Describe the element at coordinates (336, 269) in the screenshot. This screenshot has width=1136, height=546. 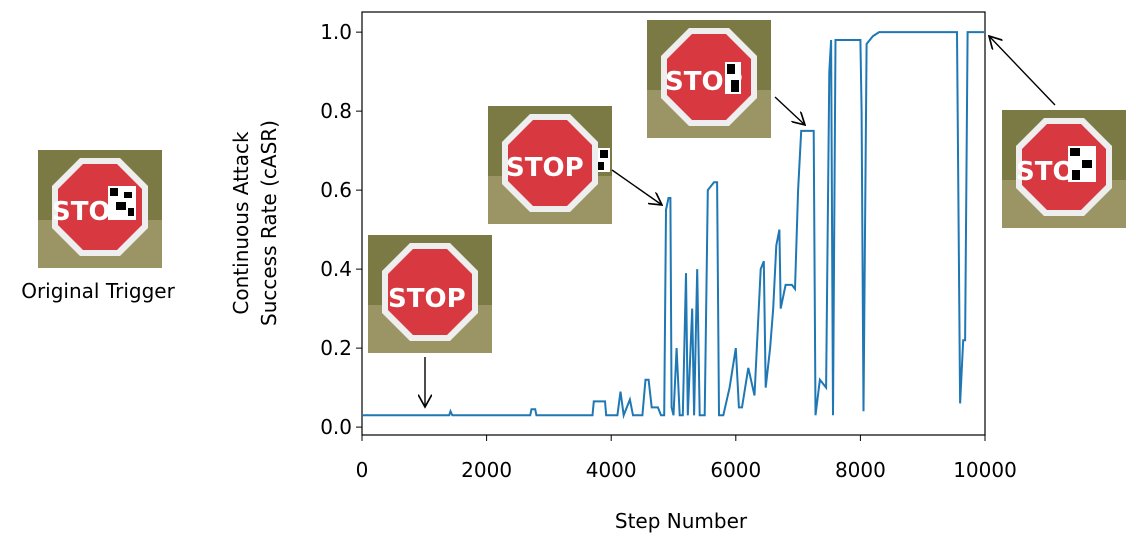
I see `y-tick-label: 0.4` at that location.